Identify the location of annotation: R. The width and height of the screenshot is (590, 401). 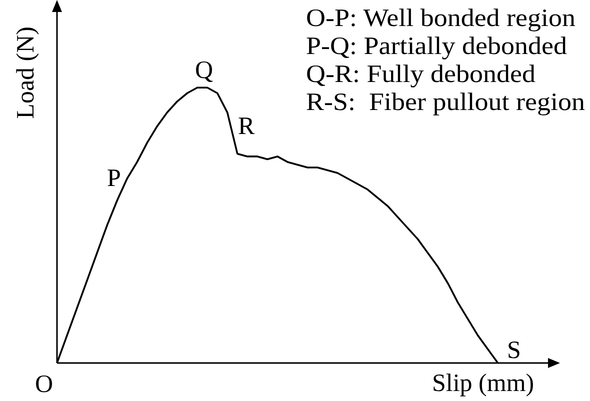
(246, 126).